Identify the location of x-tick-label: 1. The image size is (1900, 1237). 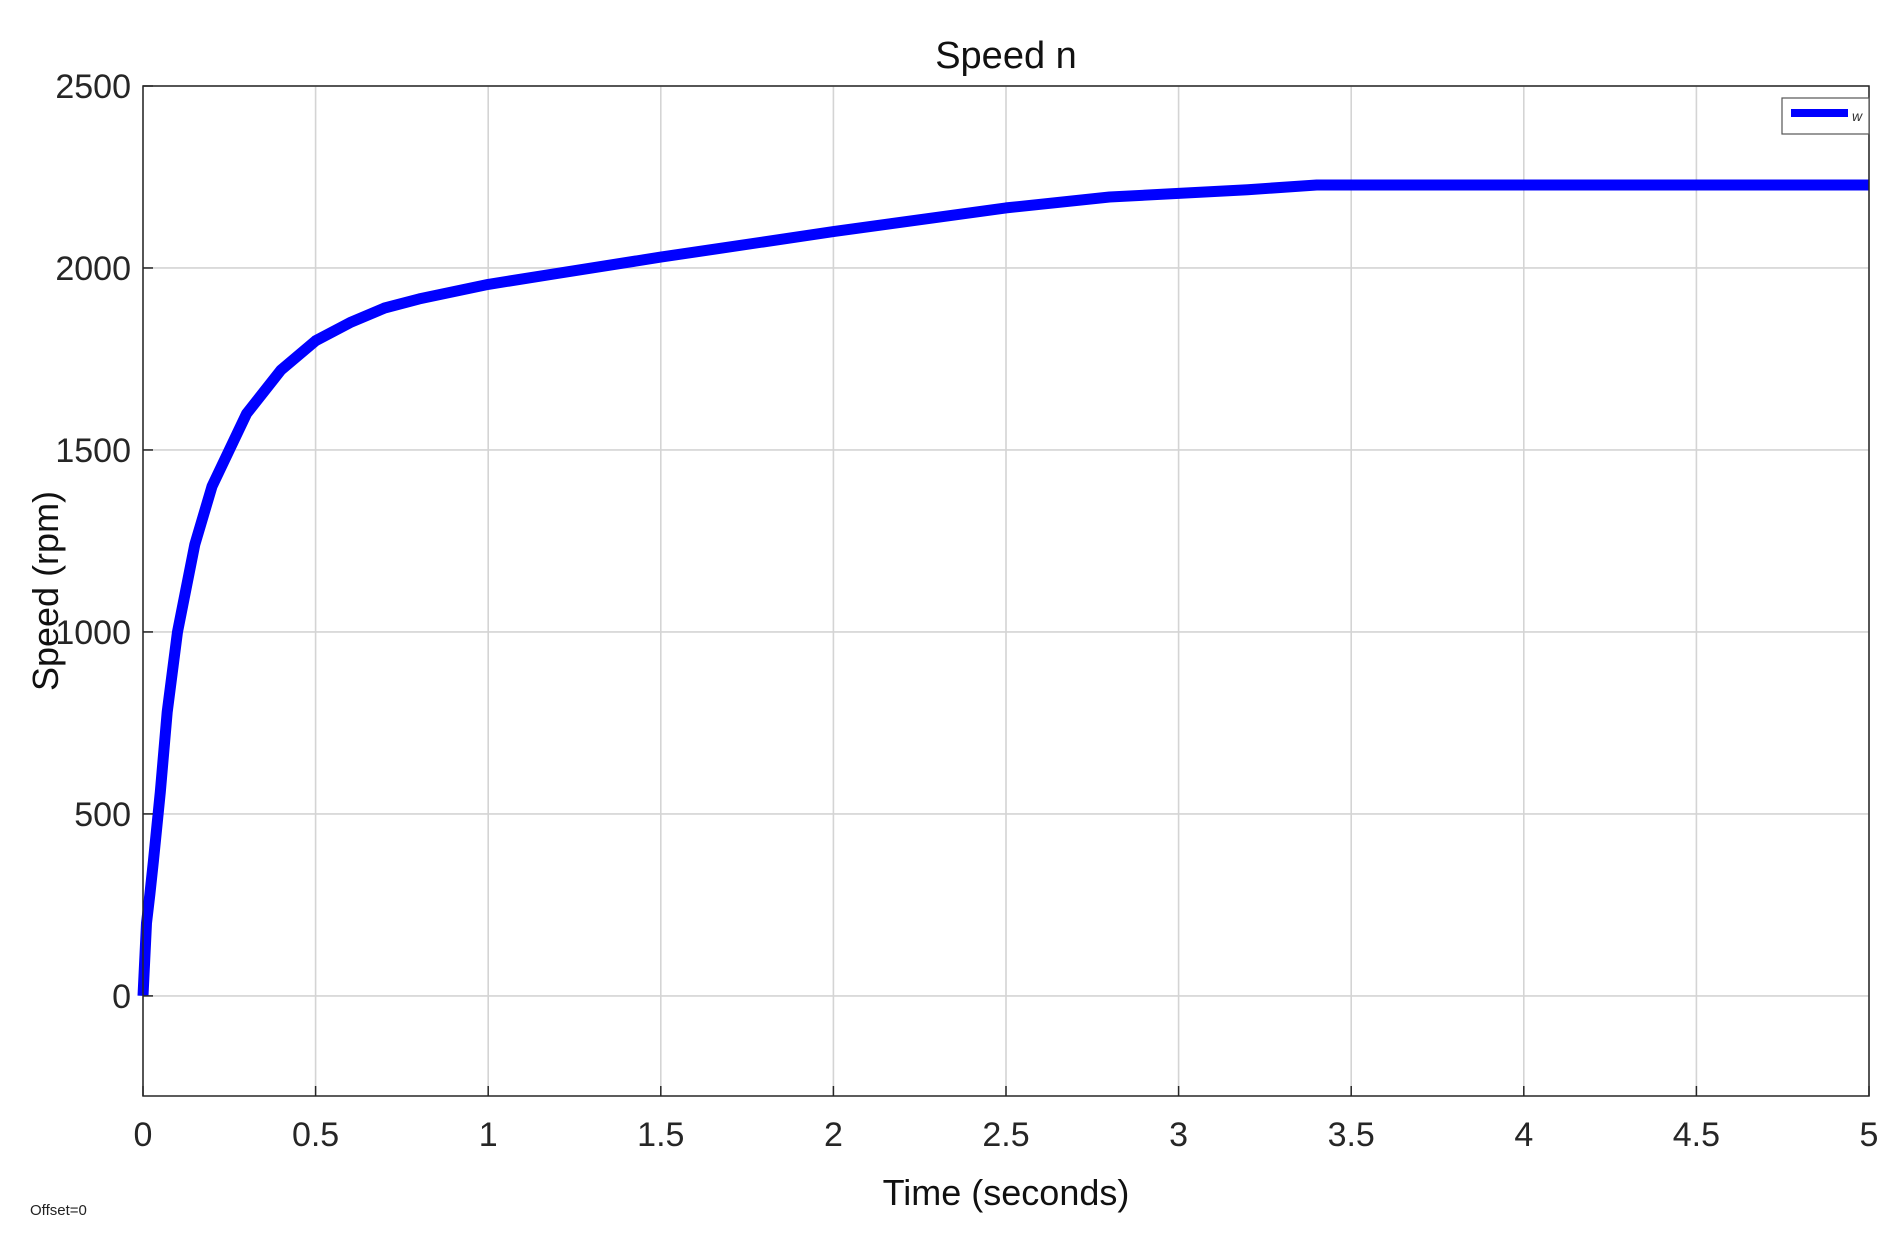
(488, 1135).